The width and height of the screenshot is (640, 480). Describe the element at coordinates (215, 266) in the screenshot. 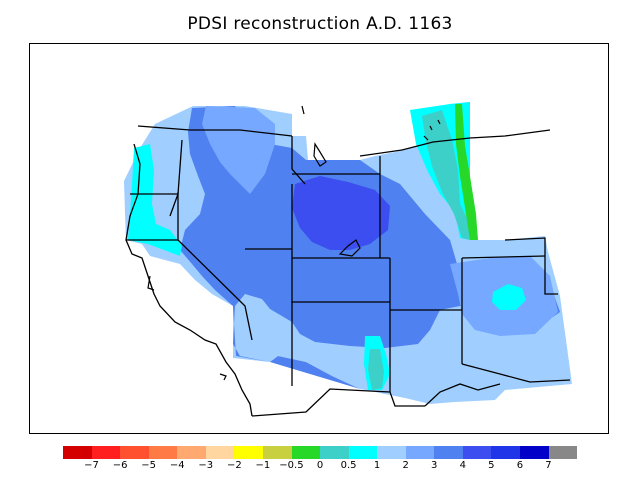

I see `border-ca-nv` at that location.